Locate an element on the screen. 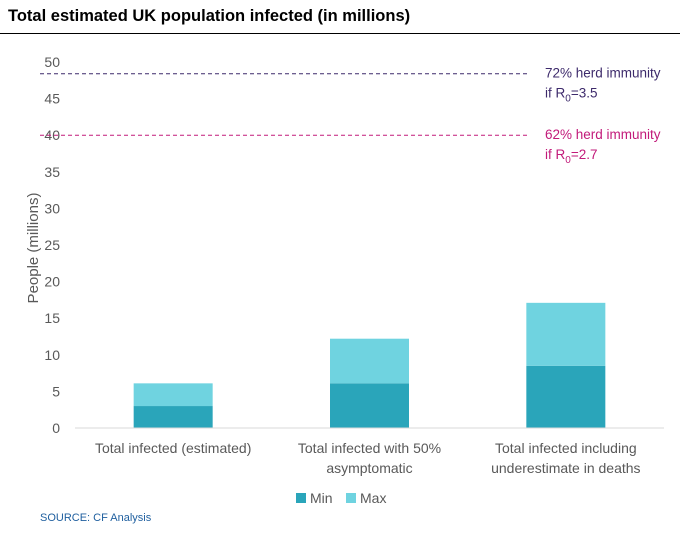  y-tick-label: 25 is located at coordinates (52, 245).